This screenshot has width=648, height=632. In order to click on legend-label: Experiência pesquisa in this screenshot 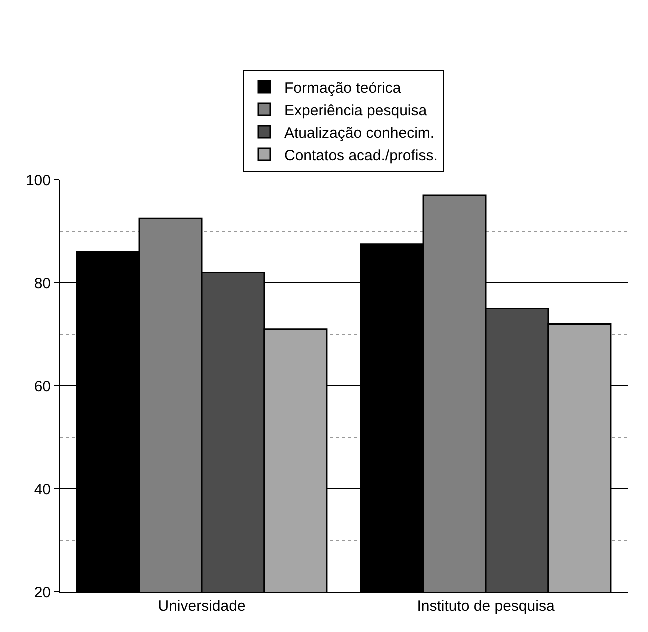, I will do `click(356, 111)`.